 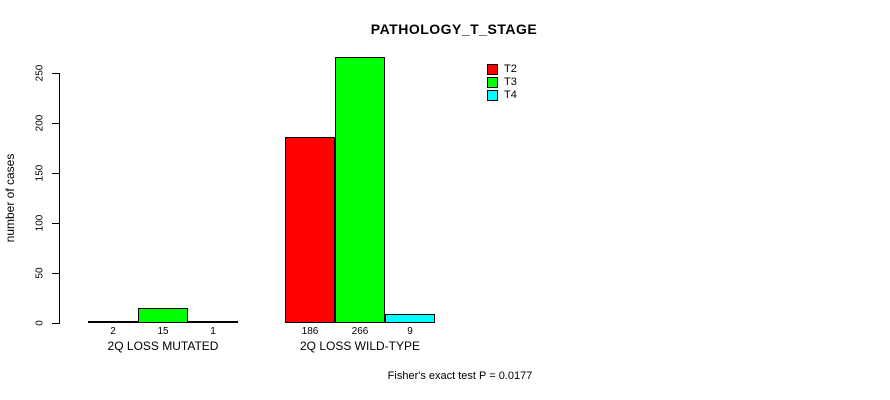 I want to click on y-tick-label: 50, so click(x=40, y=273).